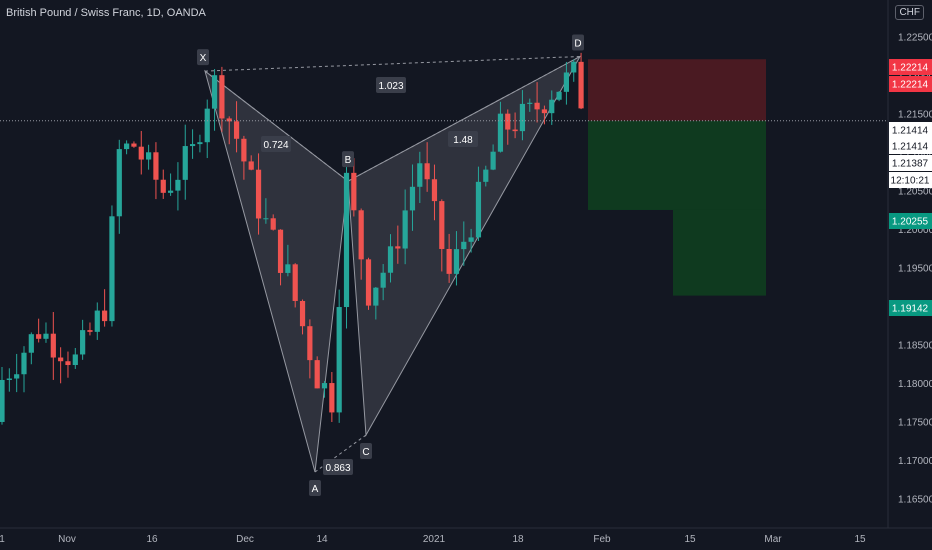 This screenshot has height=550, width=932. I want to click on pattern-triangle-xab, so click(276, 271).